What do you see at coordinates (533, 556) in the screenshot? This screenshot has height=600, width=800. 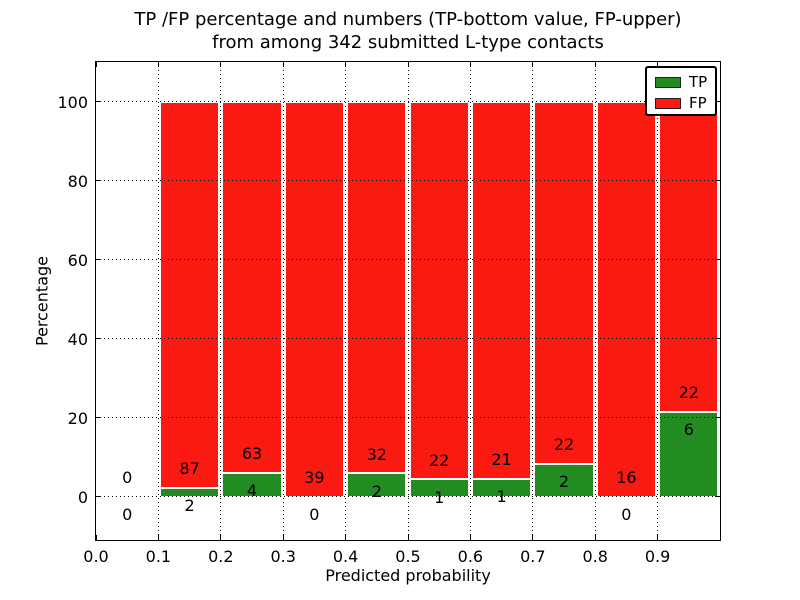 I see `x-tick-label: 0.7` at bounding box center [533, 556].